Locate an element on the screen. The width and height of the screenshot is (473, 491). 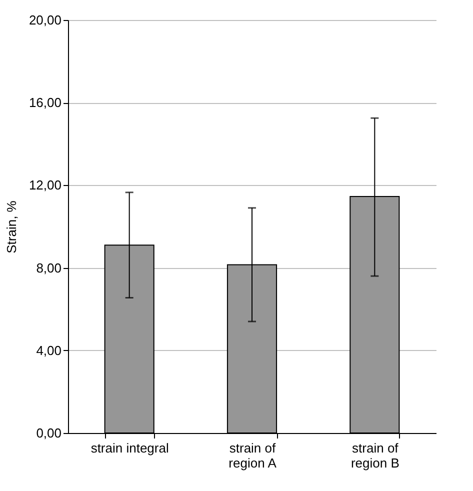
y-tick-label: 12,00 is located at coordinates (45, 185).